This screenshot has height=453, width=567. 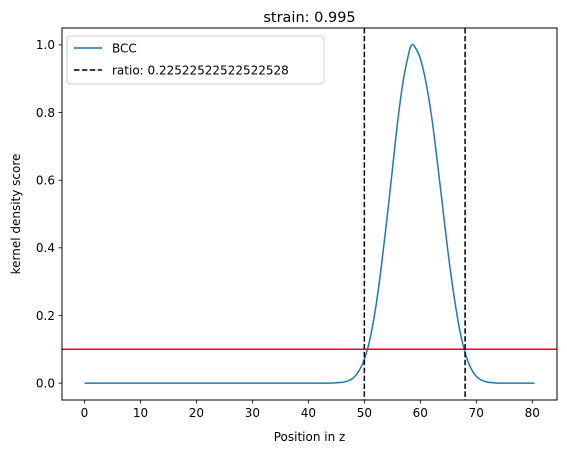 What do you see at coordinates (45, 248) in the screenshot?
I see `y-tick-label: 0.4` at bounding box center [45, 248].